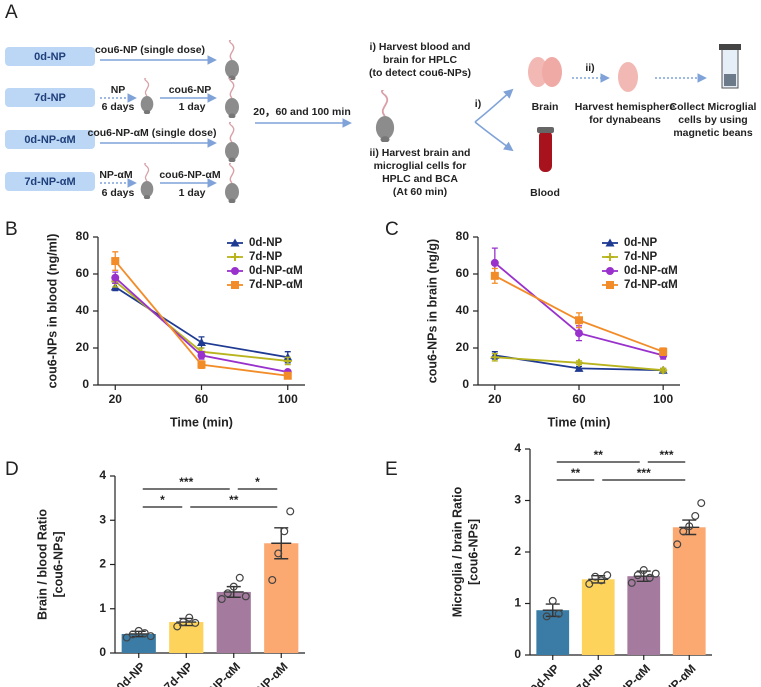 This screenshot has width=761, height=687. I want to click on y-tick-label: 3, so click(102, 519).